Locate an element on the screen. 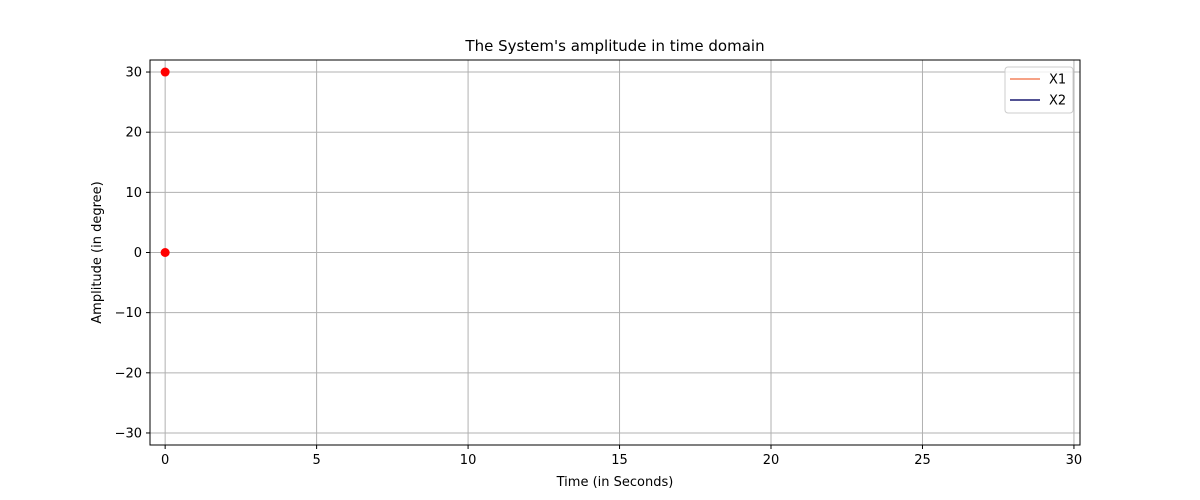  y-tick-label: 10 is located at coordinates (133, 193).